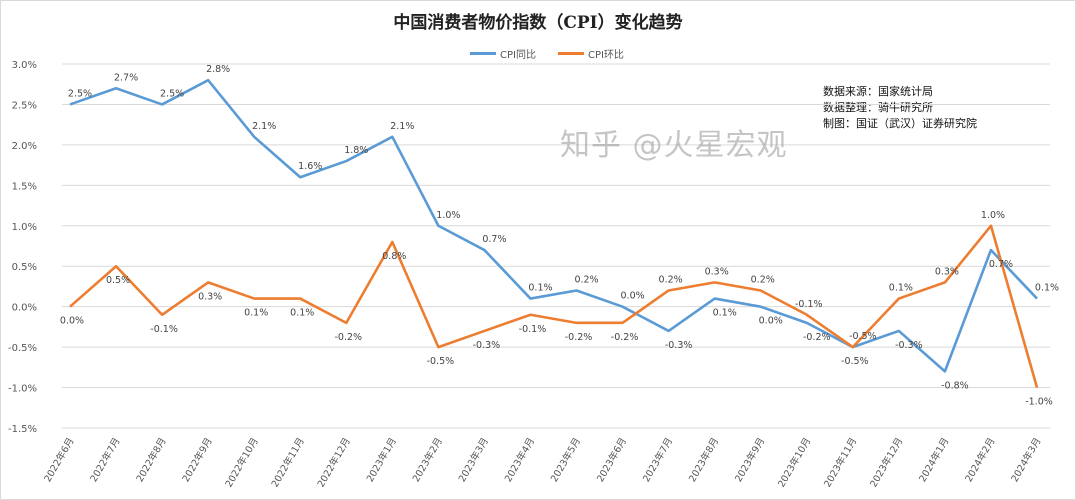  I want to click on x-tick-label: 2023年10月, so click(794, 463).